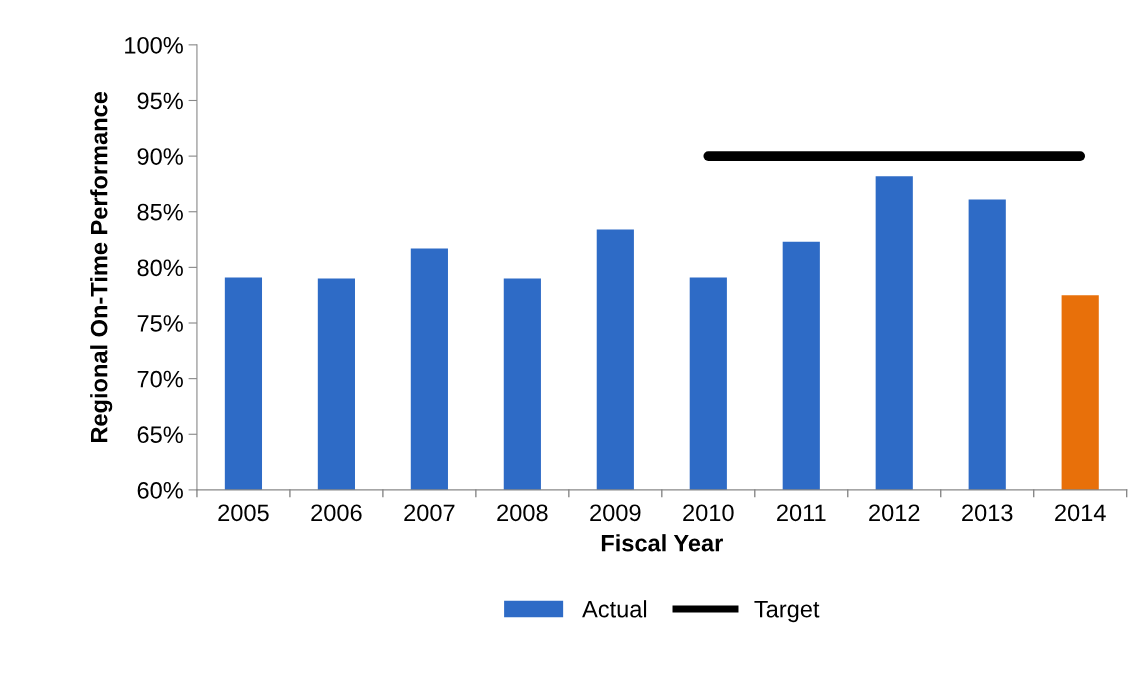  I want to click on y-axis-title: Regional On-Time Performance, so click(101, 267).